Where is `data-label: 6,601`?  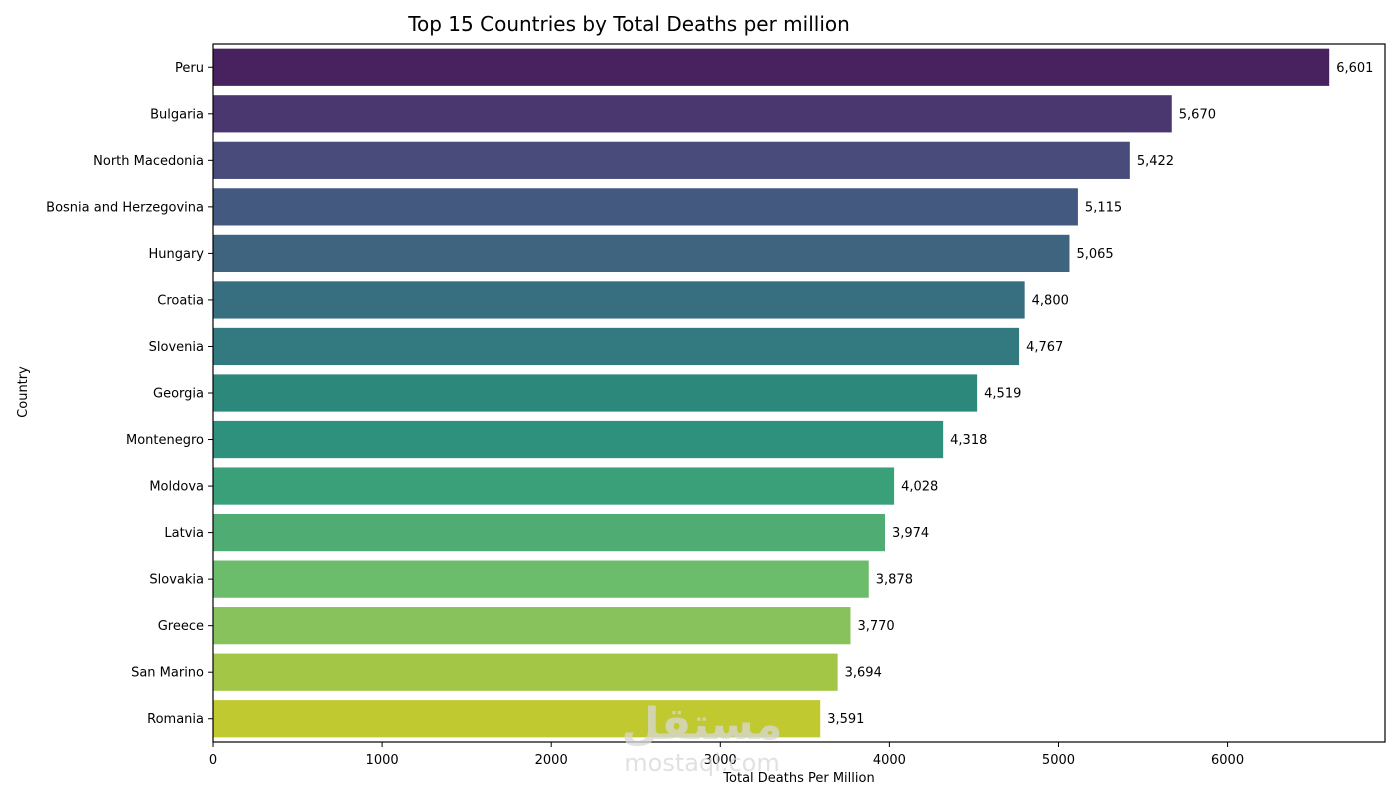
data-label: 6,601 is located at coordinates (1354, 68).